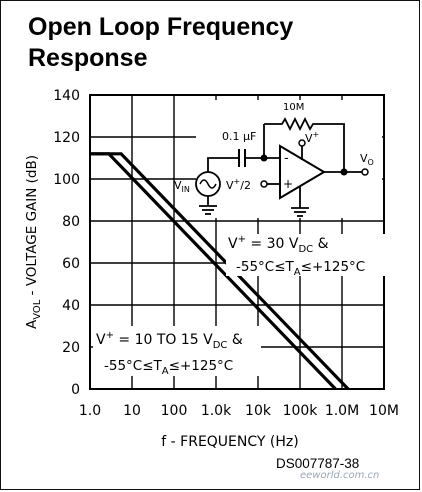 This screenshot has width=422, height=492. Describe the element at coordinates (208, 184) in the screenshot. I see `sine-wave-icon` at that location.